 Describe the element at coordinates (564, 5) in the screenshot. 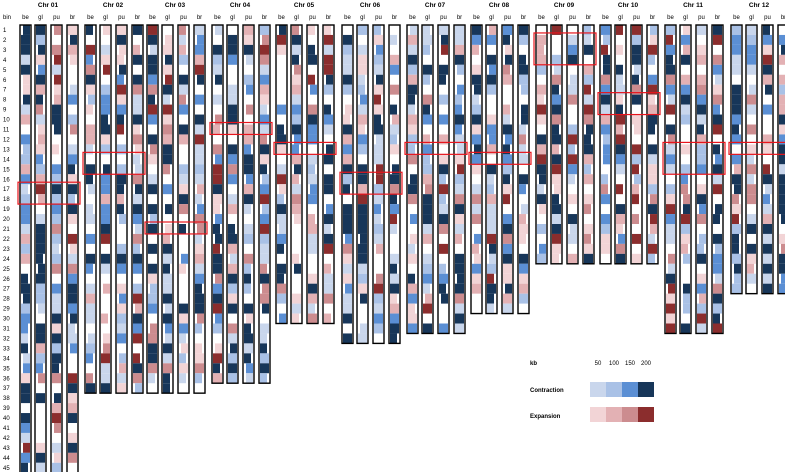

I see `chromosome-title: Chr 09` at that location.